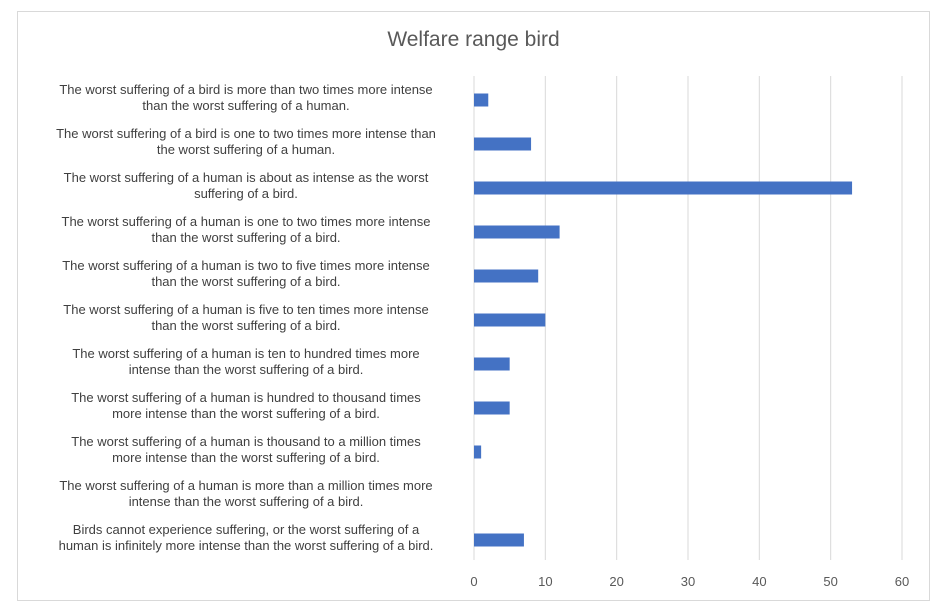 The width and height of the screenshot is (945, 615). What do you see at coordinates (245, 281) in the screenshot?
I see `category-label-5-line-2: than the worst suffering of a bird.` at bounding box center [245, 281].